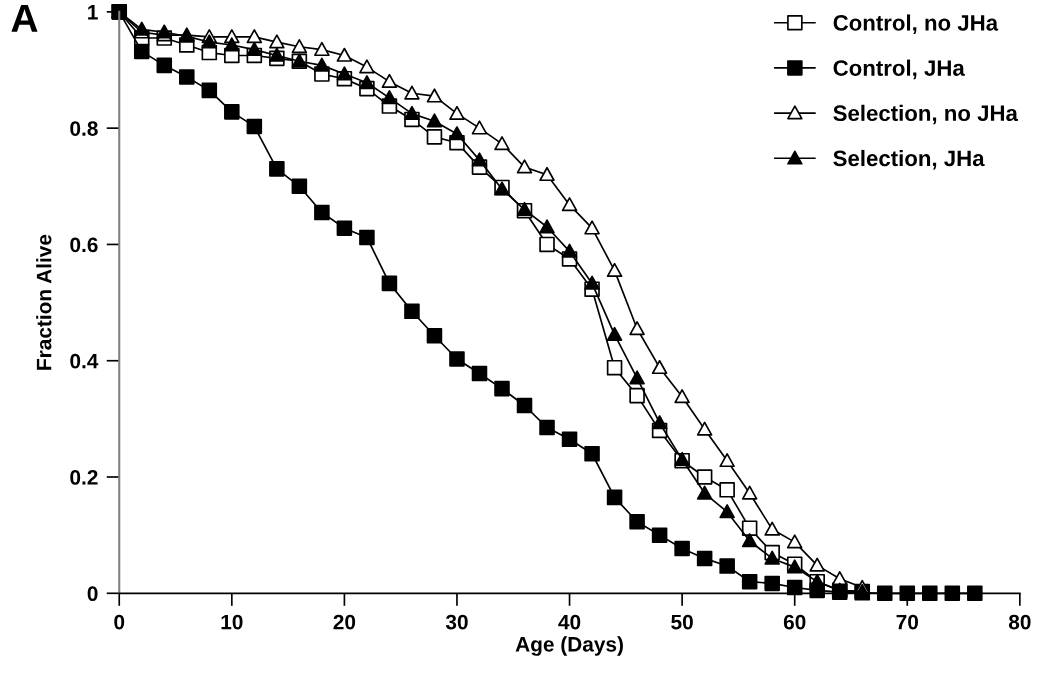  I want to click on x-tick-label: 80, so click(1019, 622).